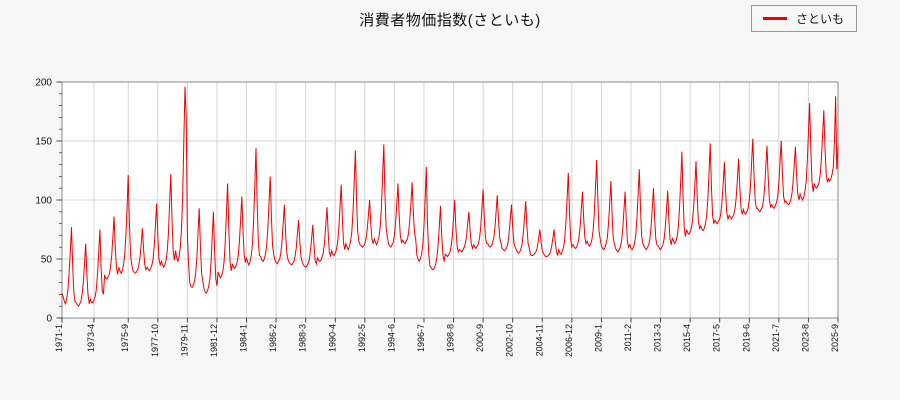 Image resolution: width=900 pixels, height=400 pixels. Describe the element at coordinates (658, 338) in the screenshot. I see `x-tick-label: 2013-3` at that location.